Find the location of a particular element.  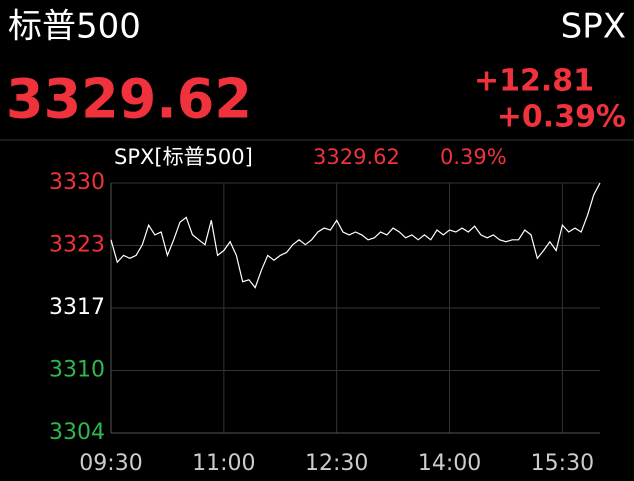

change: +12.81 is located at coordinates (534, 81).